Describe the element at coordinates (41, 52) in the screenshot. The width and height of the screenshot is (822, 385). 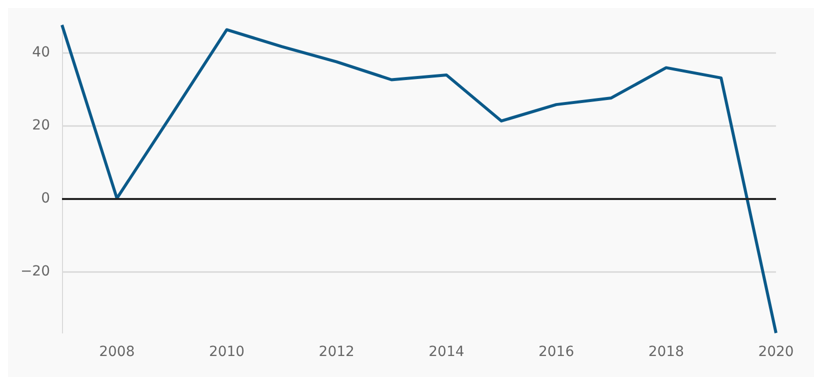
I see `y-tick-label: 40` at that location.